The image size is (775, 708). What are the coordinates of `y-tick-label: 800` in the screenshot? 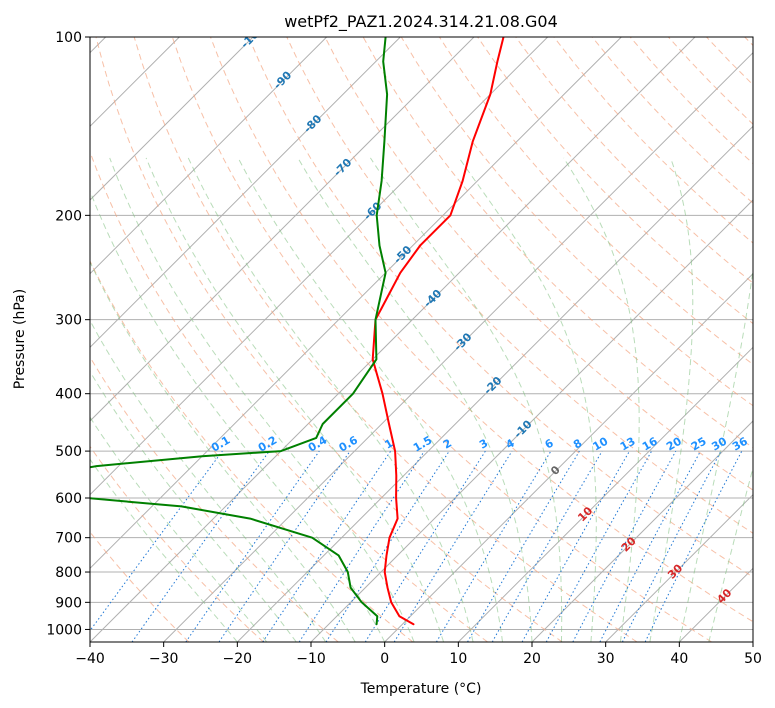 It's located at (68, 573).